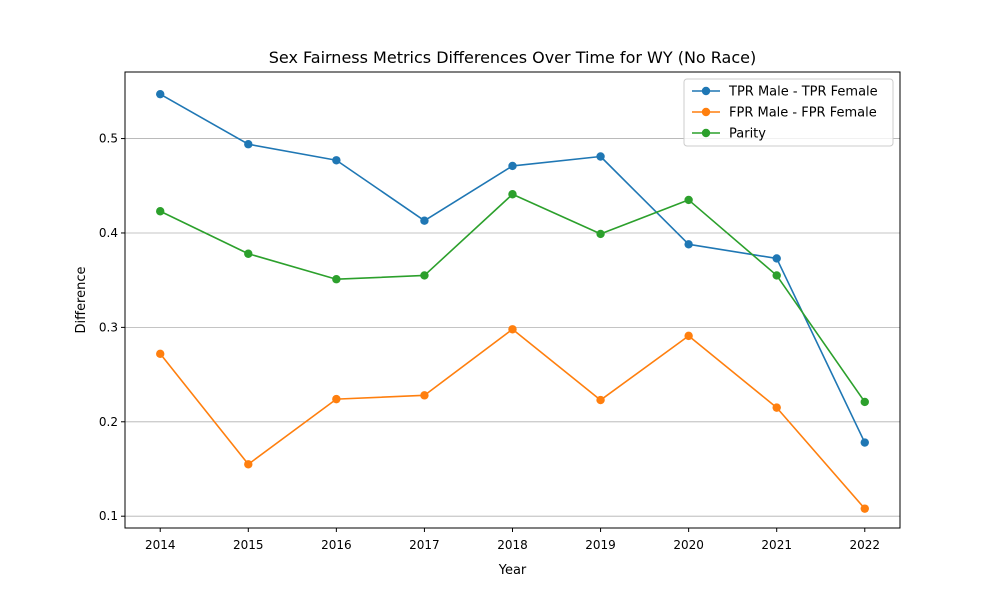 Image resolution: width=1000 pixels, height=600 pixels. I want to click on legend-box, so click(788, 112).